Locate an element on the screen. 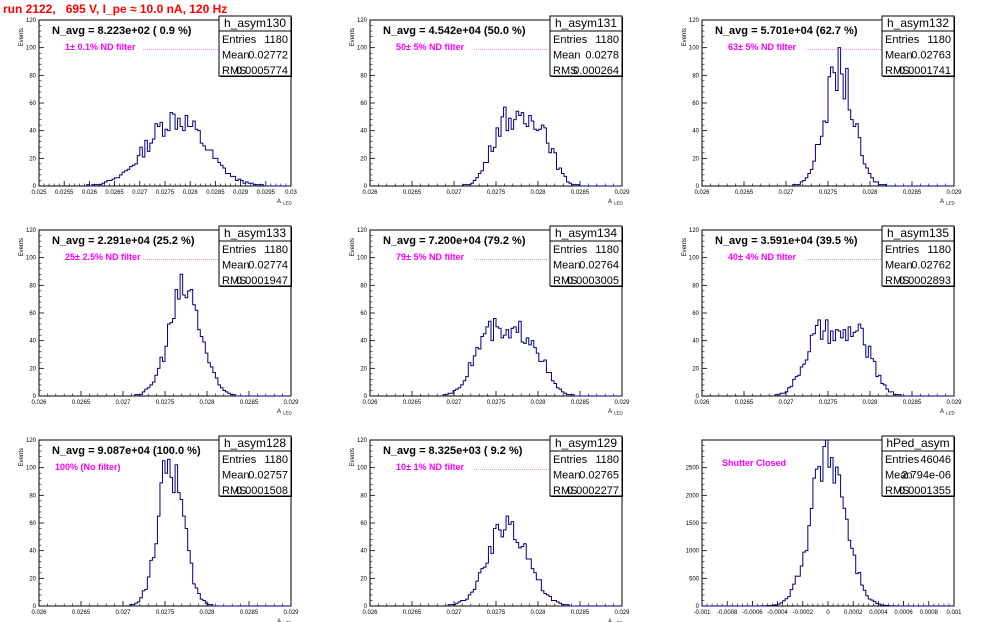  y-axis-label: Events is located at coordinates (685, 37).